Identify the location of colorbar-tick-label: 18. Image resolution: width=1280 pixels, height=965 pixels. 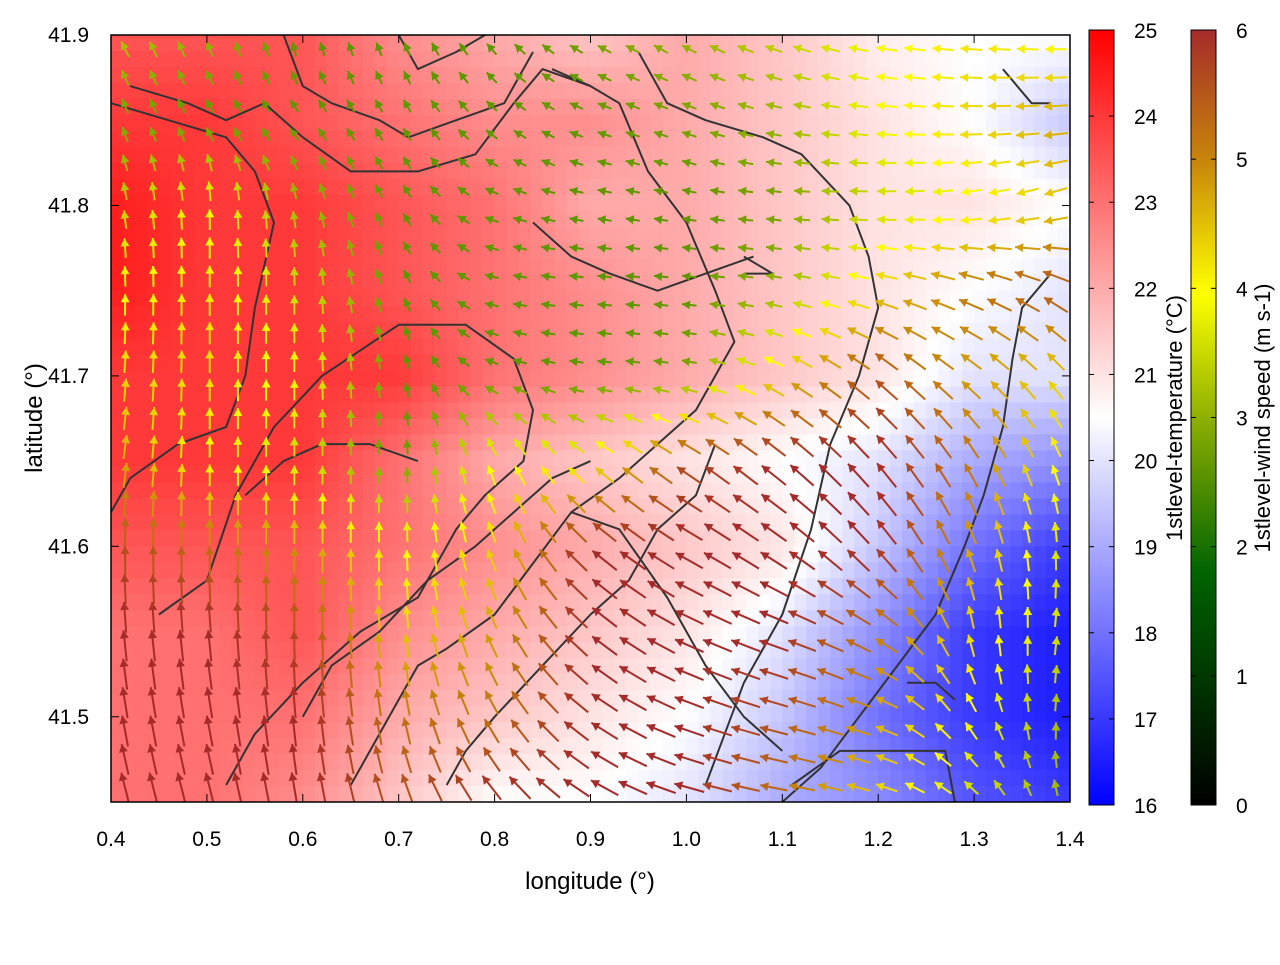
(1145, 634).